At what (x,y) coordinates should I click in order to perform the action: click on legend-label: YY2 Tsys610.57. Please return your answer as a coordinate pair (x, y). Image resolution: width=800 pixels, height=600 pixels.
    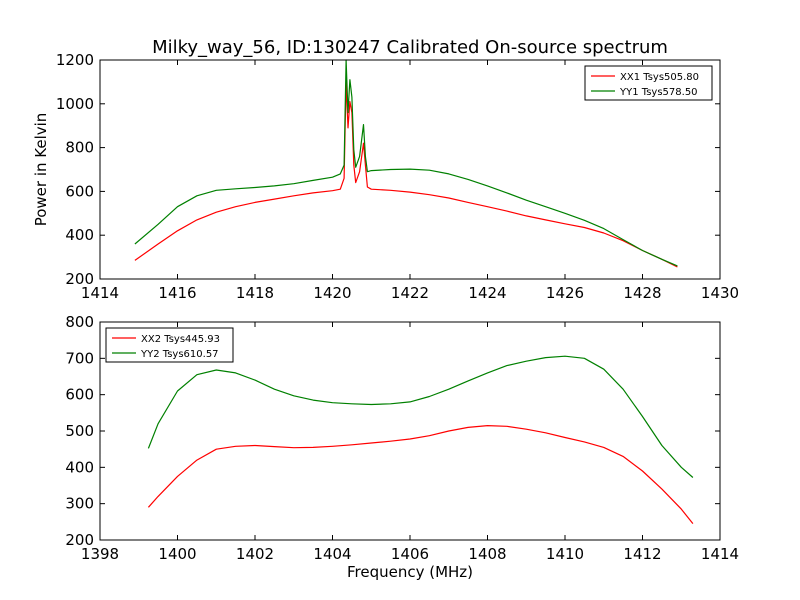
    Looking at the image, I should click on (179, 354).